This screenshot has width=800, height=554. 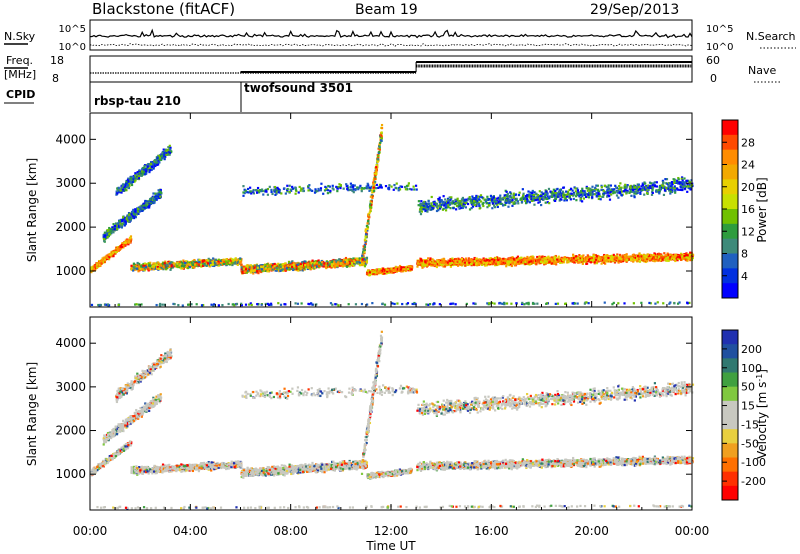 I want to click on freq-traces, so click(x=391, y=67).